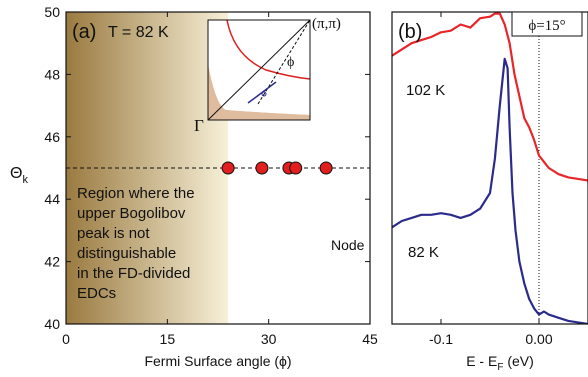 The width and height of the screenshot is (588, 377). I want to click on inset-origin-label: Γ, so click(199, 125).